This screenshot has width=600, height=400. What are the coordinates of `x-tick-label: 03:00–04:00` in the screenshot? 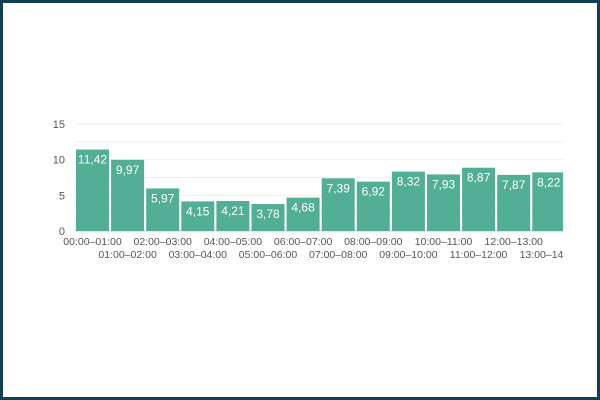 It's located at (198, 255).